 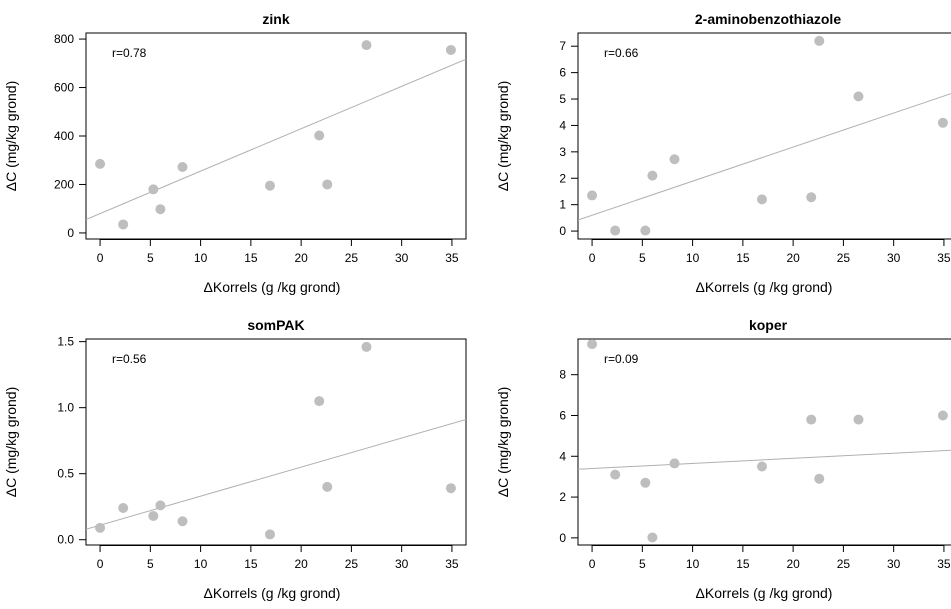 What do you see at coordinates (129, 359) in the screenshot?
I see `correlation-label: r=0.56` at bounding box center [129, 359].